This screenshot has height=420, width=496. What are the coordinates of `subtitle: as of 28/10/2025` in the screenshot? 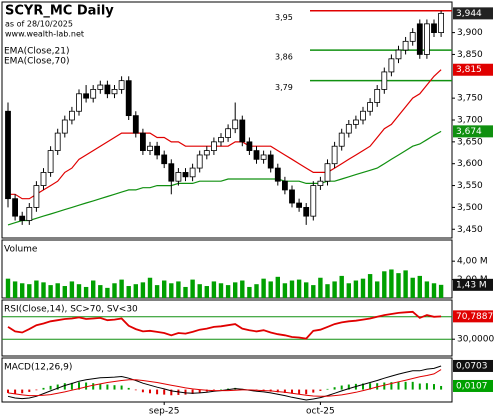 It's located at (39, 24).